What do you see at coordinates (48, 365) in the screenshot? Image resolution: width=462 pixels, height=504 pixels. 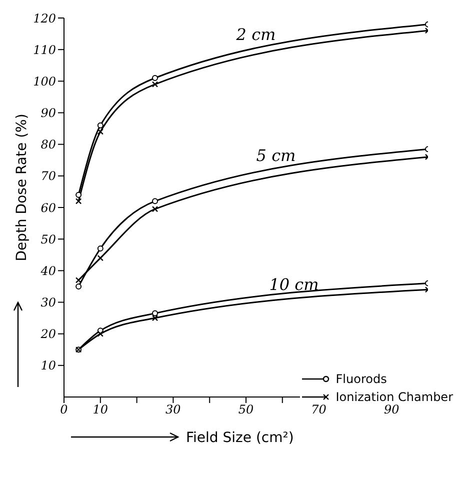 I see `y-tick-label: 10` at bounding box center [48, 365].